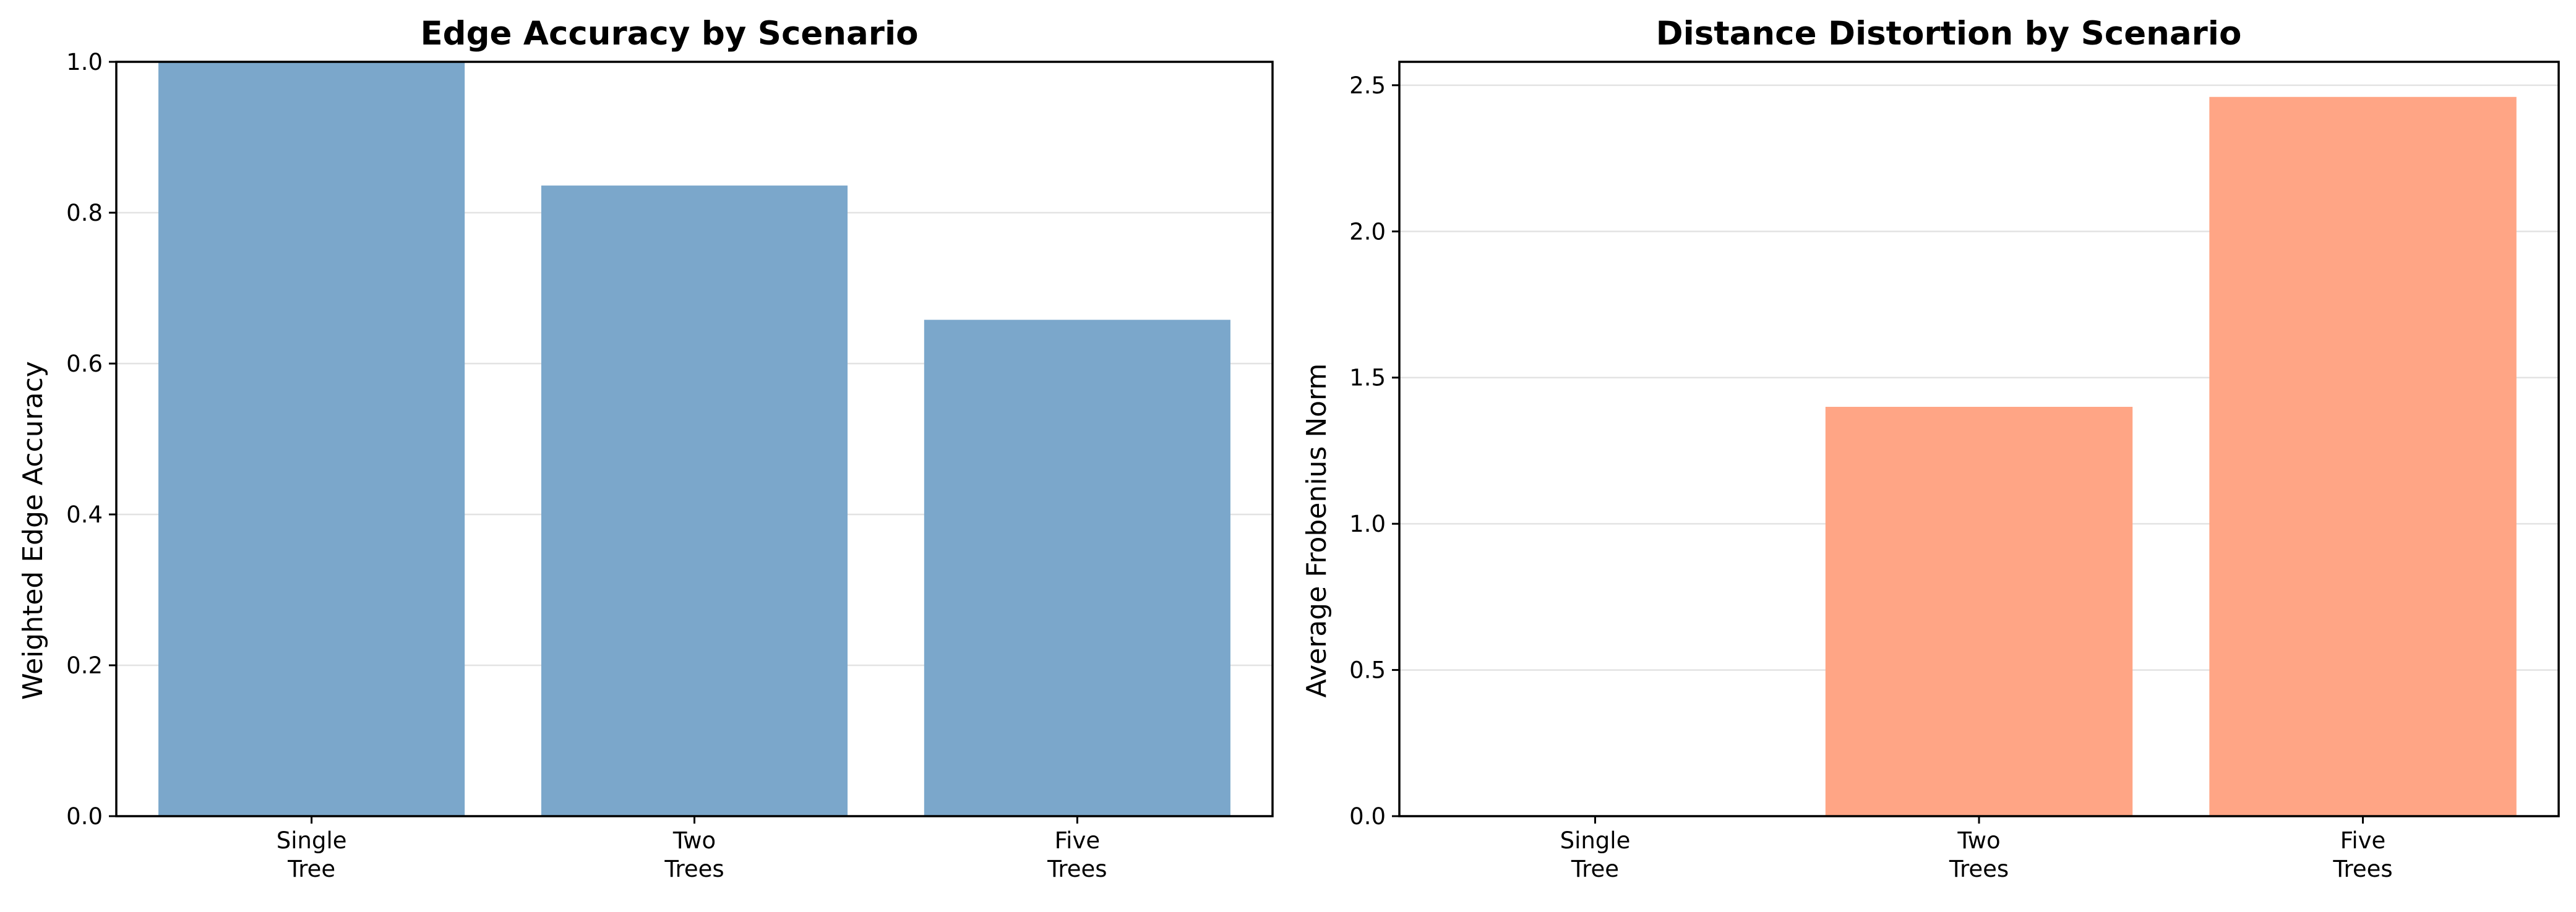  Describe the element at coordinates (1367, 85) in the screenshot. I see `y-tick-label: 2.5` at that location.